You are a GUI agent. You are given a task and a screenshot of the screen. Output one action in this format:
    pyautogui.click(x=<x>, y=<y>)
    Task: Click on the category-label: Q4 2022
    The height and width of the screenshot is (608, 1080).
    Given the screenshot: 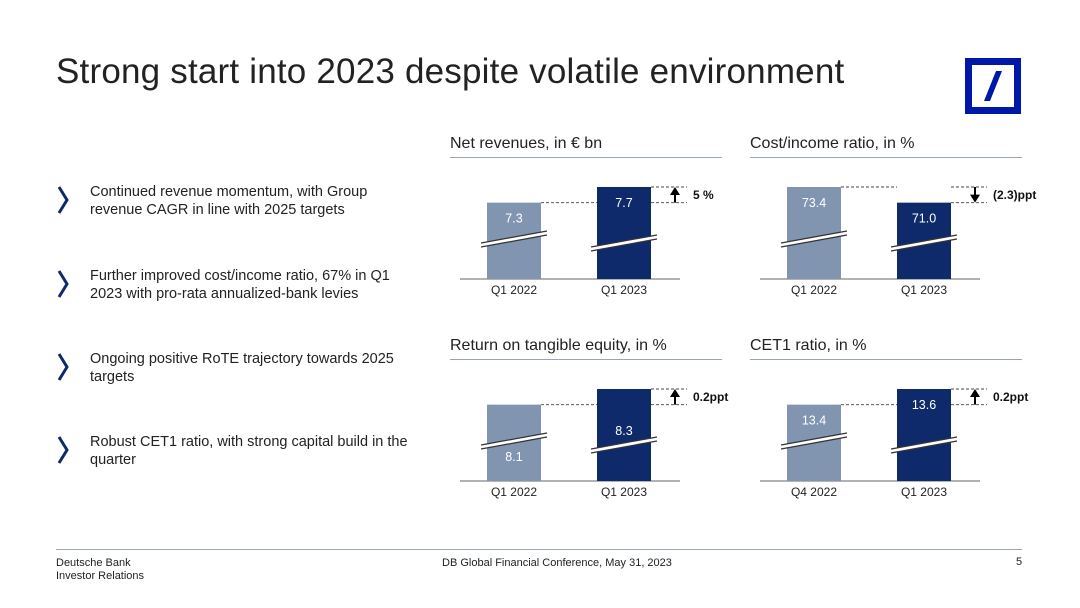 What is the action you would take?
    pyautogui.click(x=814, y=492)
    